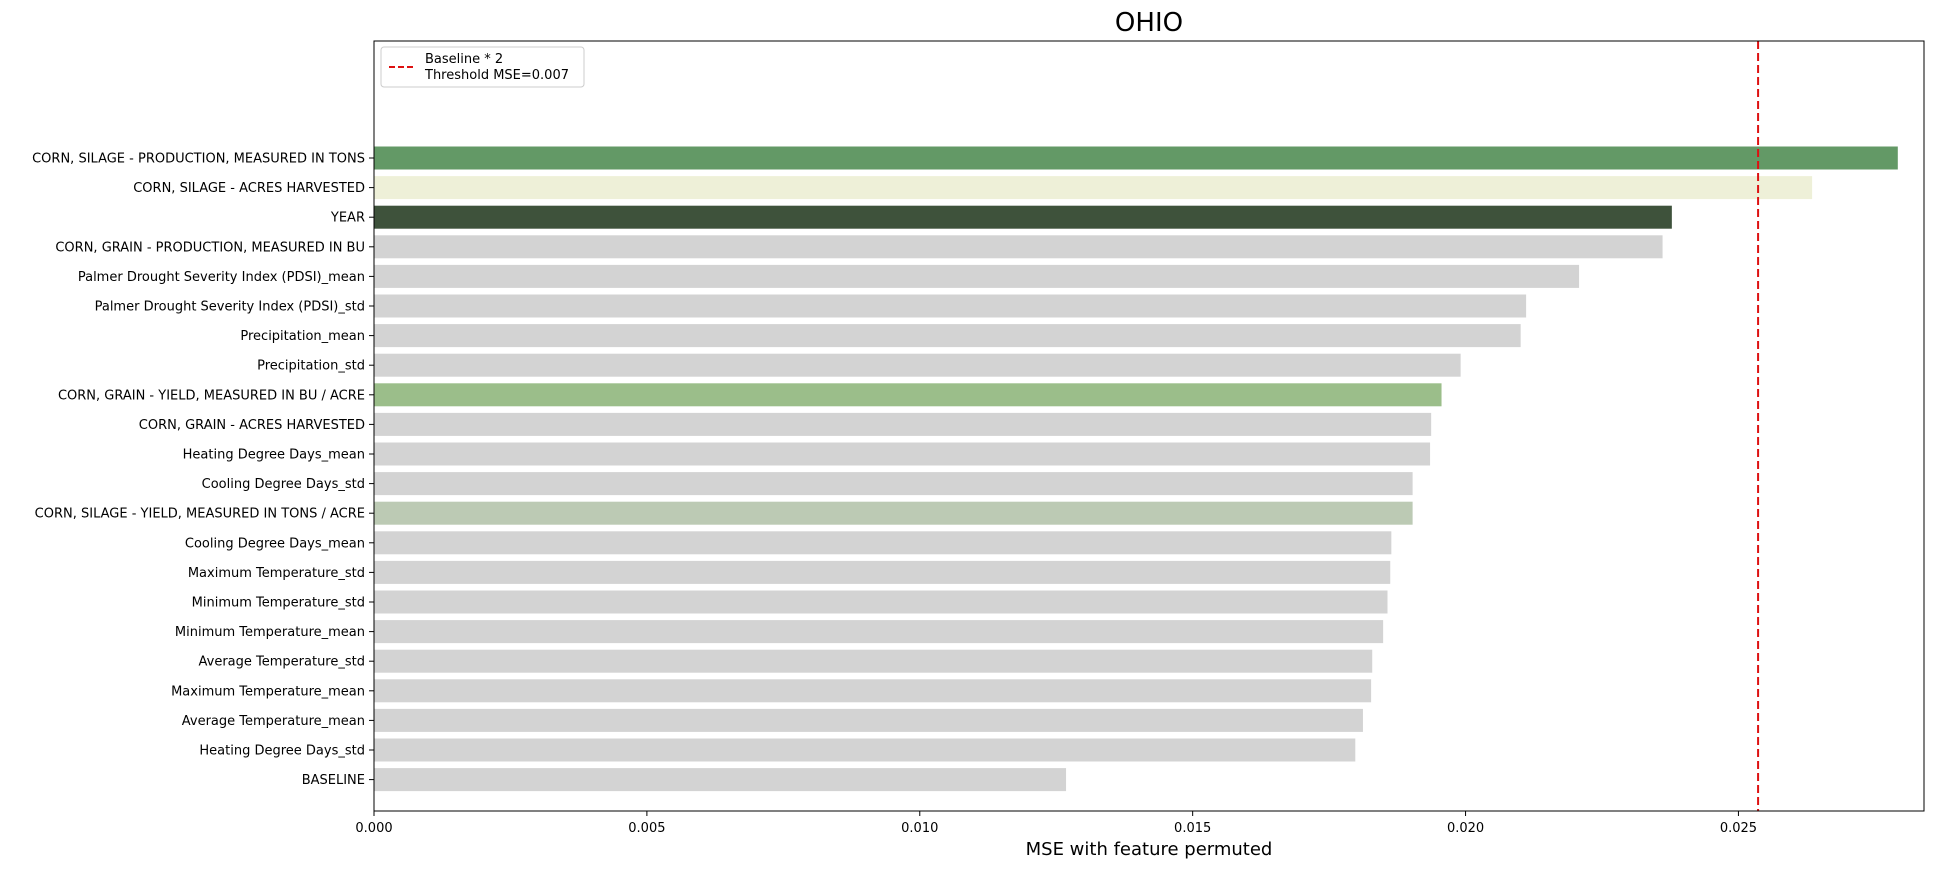 This screenshot has width=1934, height=872. I want to click on y-tick-label: Precipitation_mean, so click(302, 336).